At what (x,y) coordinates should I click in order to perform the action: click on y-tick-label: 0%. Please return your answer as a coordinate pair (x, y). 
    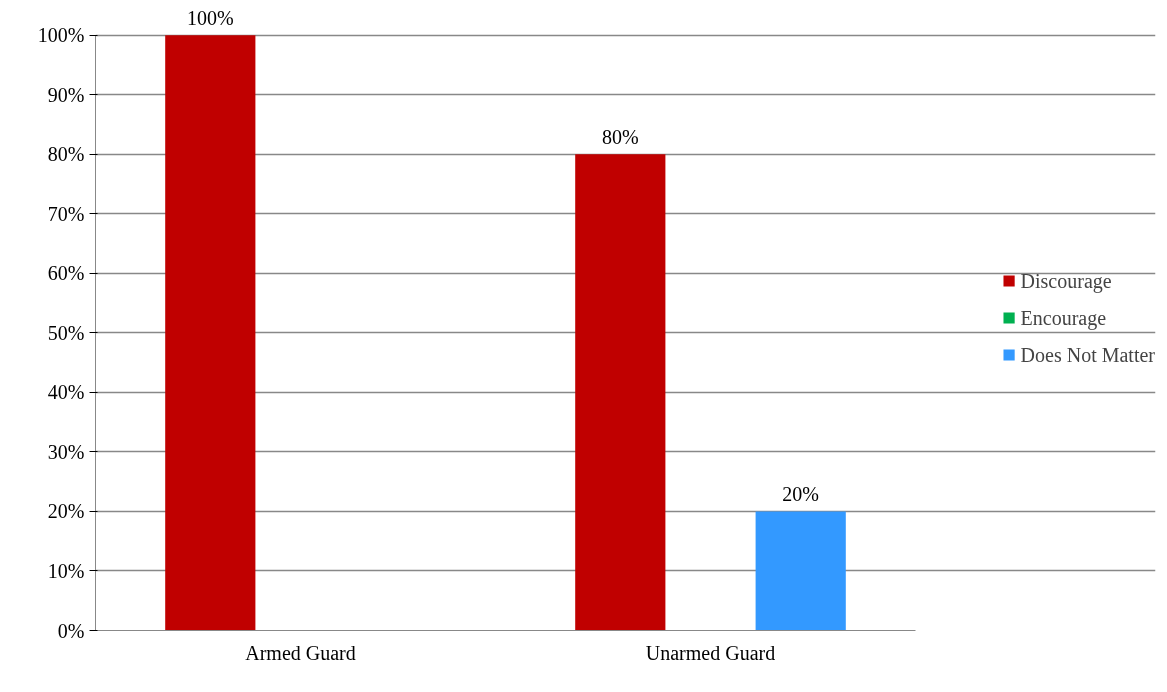
    Looking at the image, I should click on (71, 630).